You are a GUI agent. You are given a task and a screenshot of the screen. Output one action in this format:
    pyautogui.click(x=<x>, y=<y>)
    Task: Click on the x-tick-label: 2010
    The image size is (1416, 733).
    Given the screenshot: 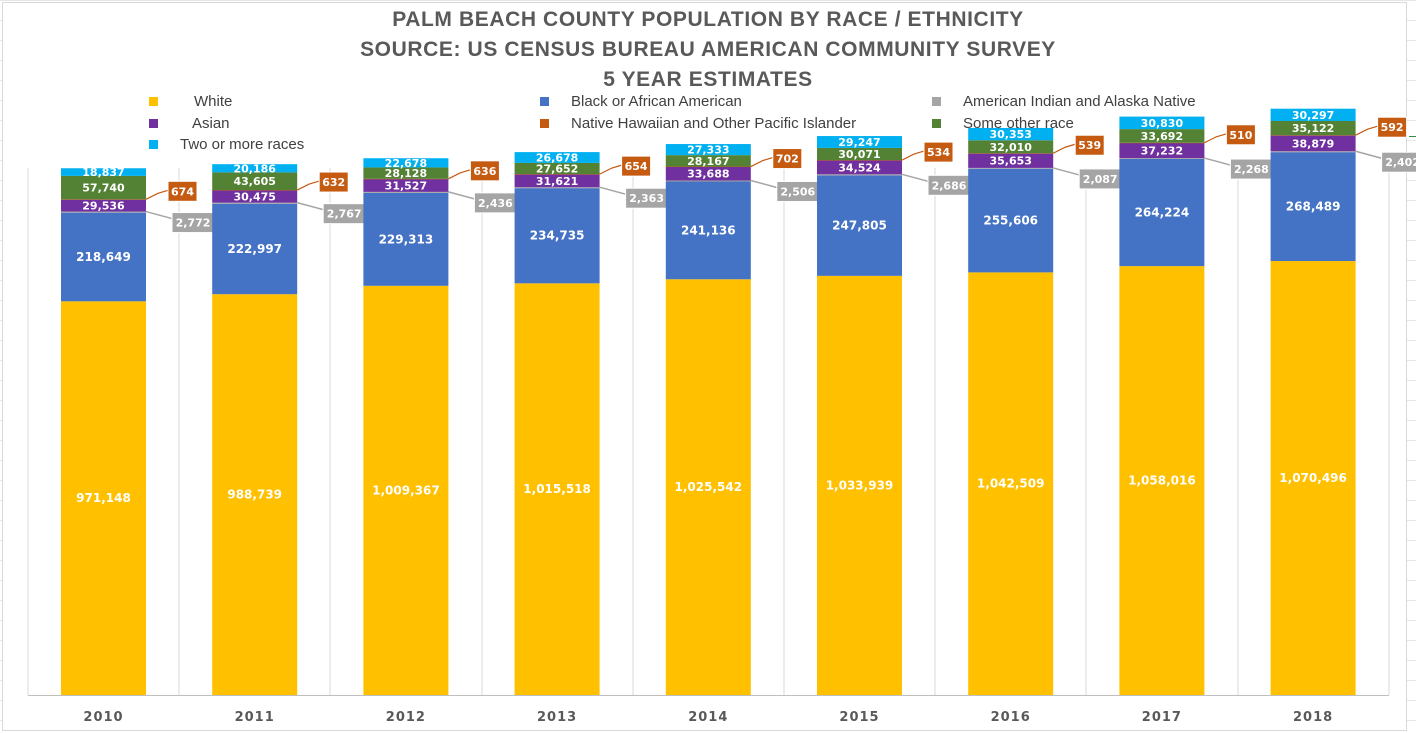 What is the action you would take?
    pyautogui.click(x=103, y=717)
    